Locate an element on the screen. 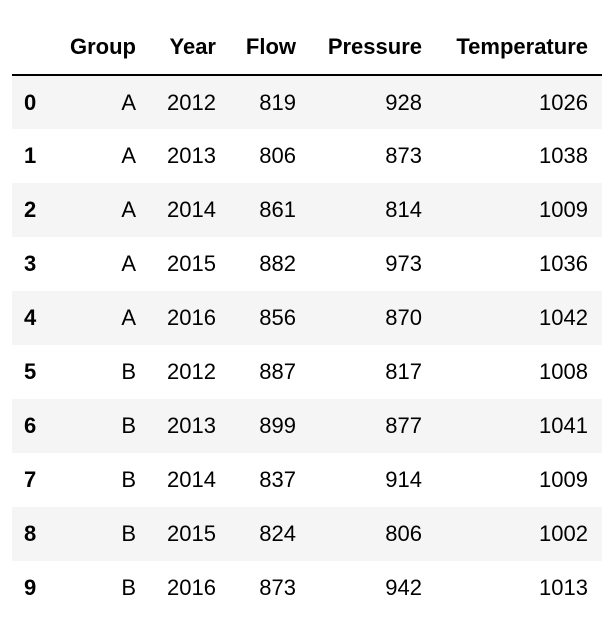 The width and height of the screenshot is (614, 620). column-header-pressure: Pressure is located at coordinates (373, 48).